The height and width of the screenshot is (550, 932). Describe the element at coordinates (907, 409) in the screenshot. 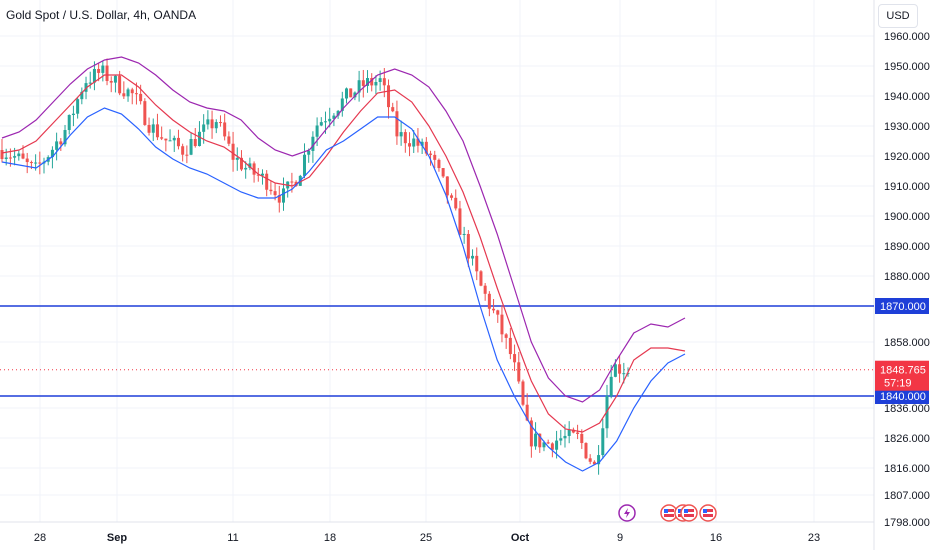

I see `y-tick-label: 1836.000` at that location.